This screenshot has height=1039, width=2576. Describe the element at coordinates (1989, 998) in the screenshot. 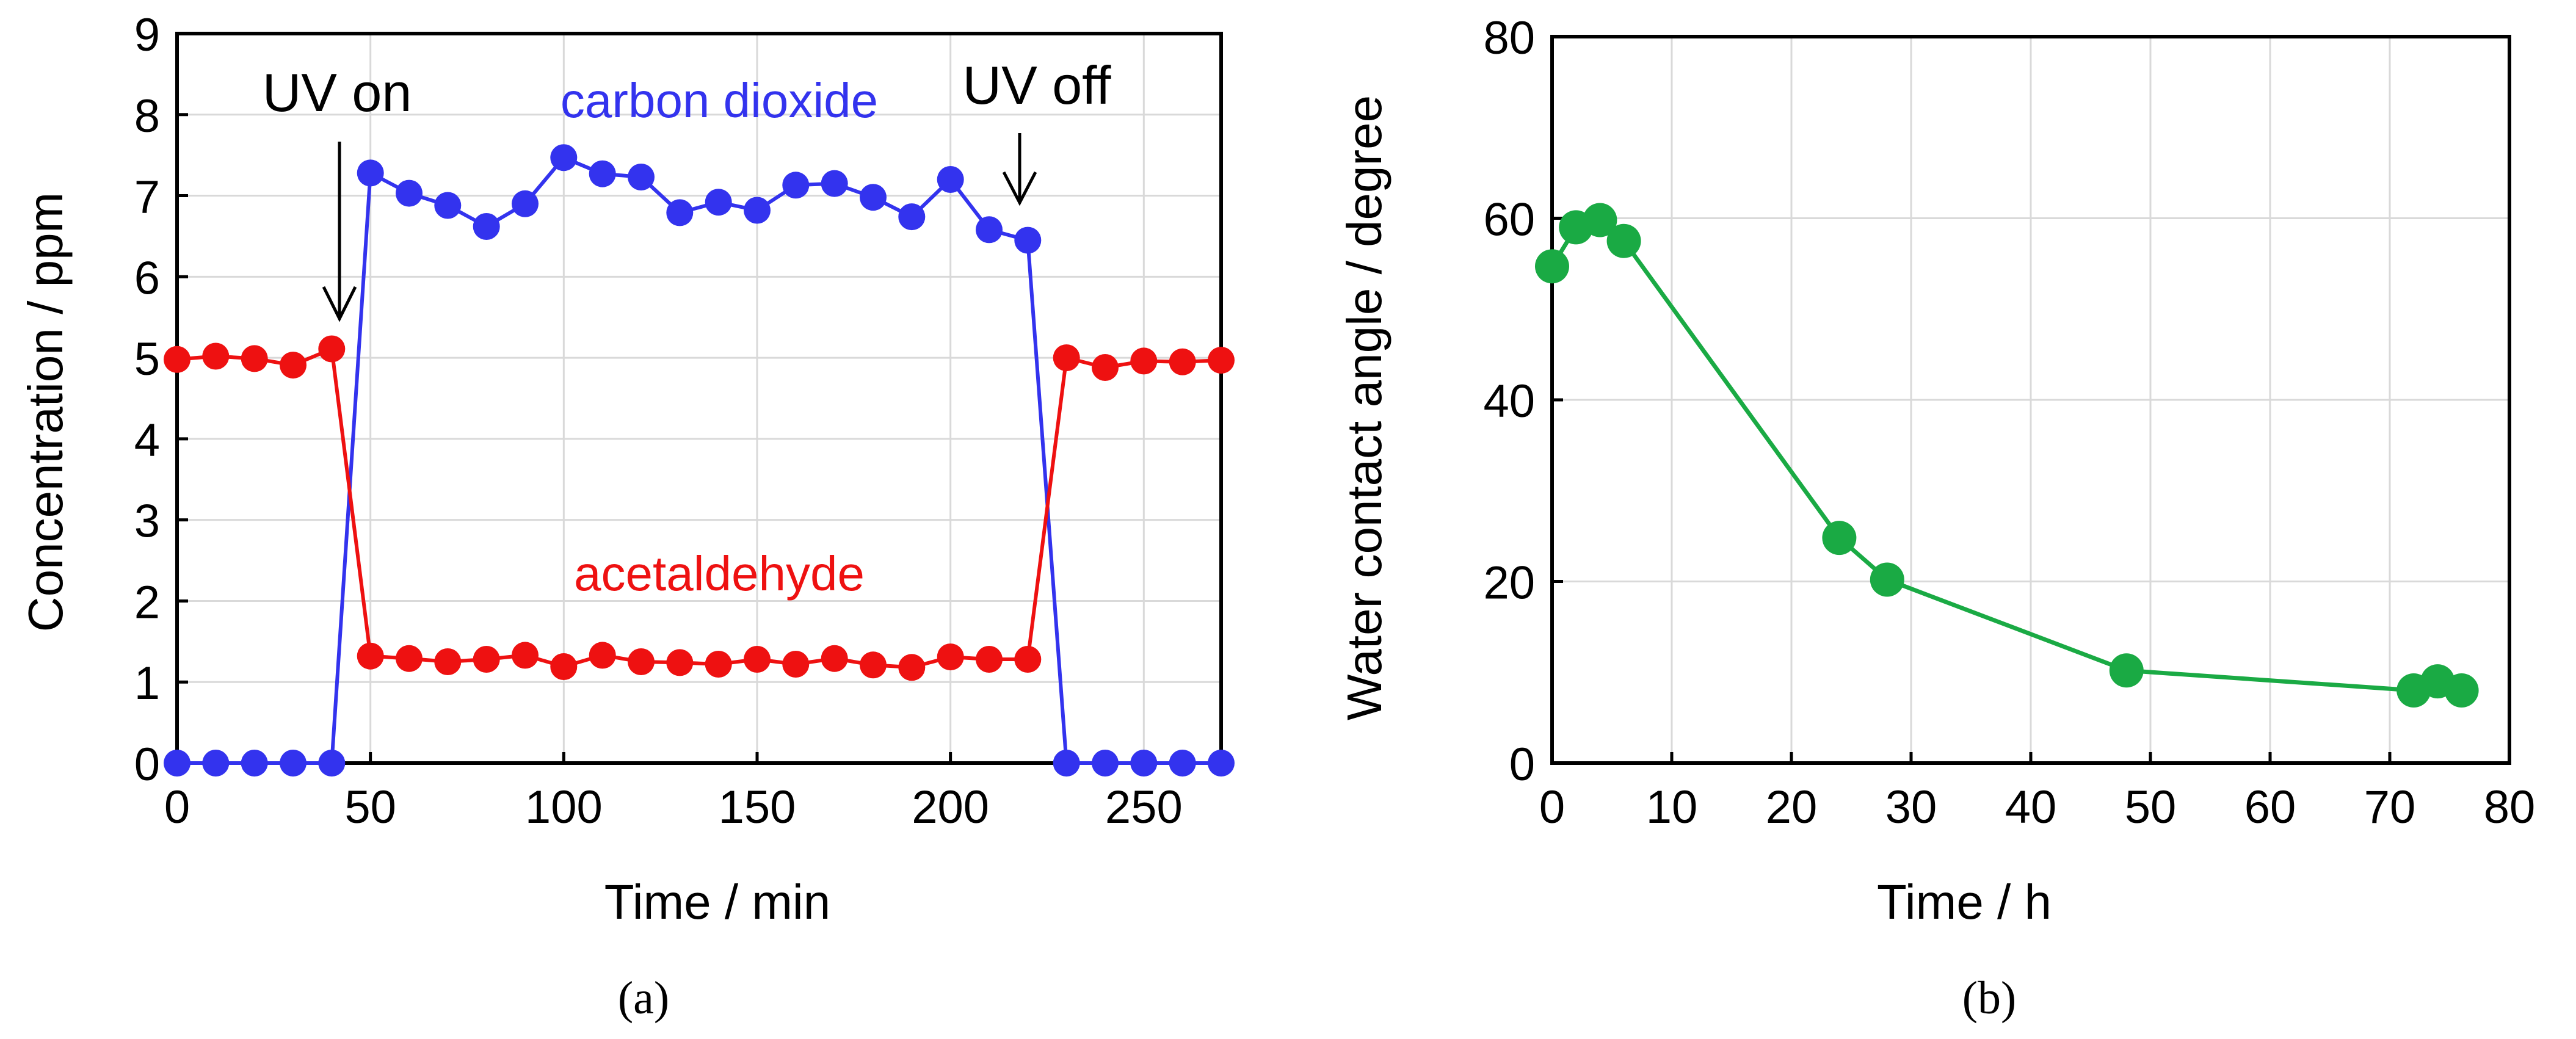

I see `b-panel-label: (b)` at that location.